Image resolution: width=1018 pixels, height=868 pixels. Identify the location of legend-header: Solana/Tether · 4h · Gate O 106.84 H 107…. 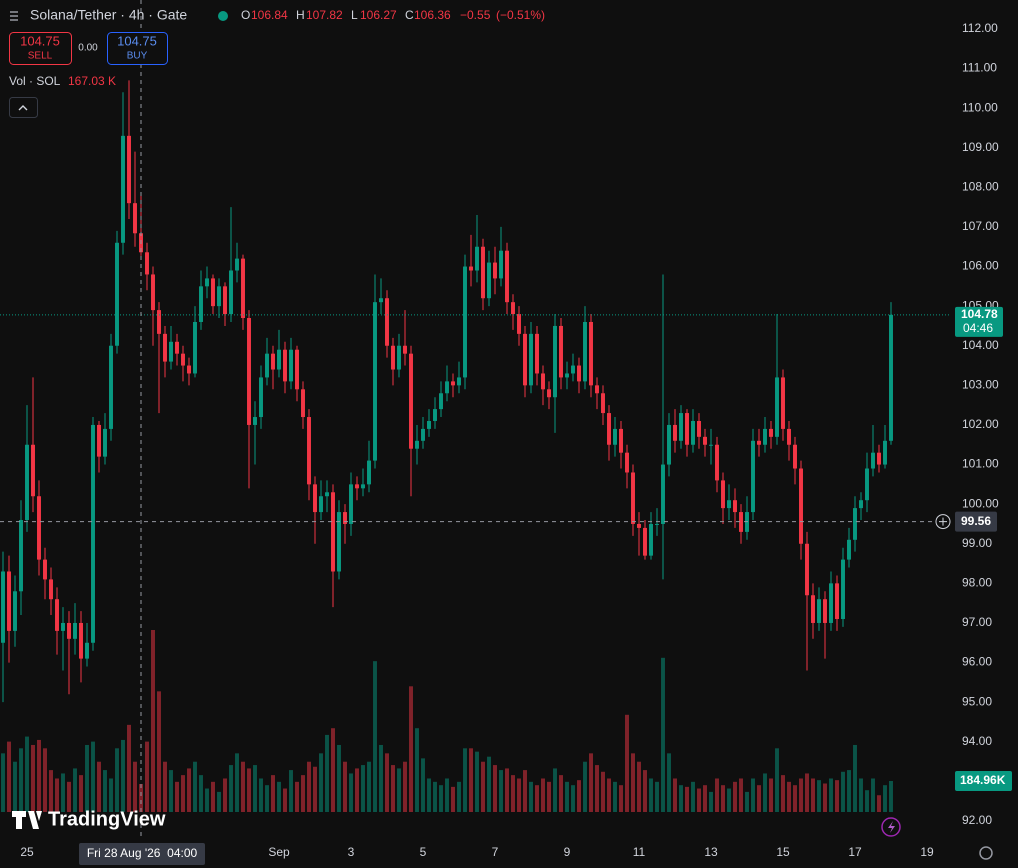
(277, 62).